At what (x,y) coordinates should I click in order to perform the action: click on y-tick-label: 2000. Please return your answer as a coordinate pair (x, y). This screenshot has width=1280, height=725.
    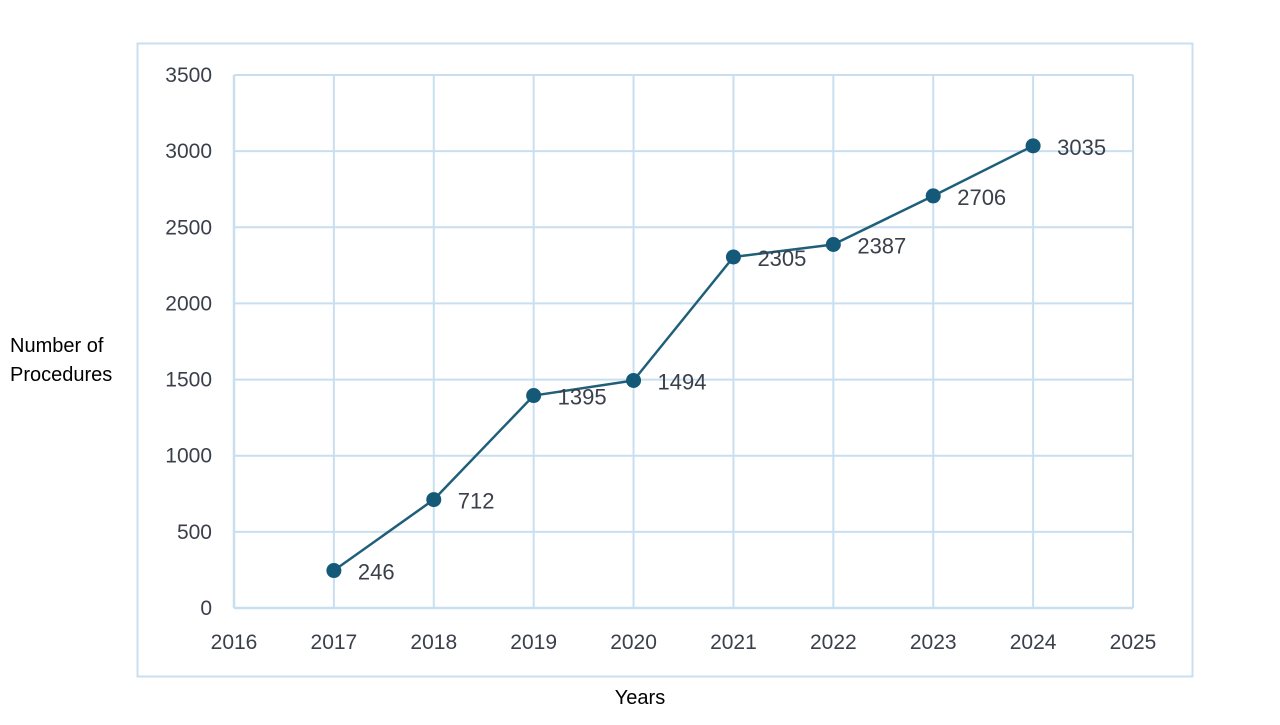
    Looking at the image, I should click on (188, 303).